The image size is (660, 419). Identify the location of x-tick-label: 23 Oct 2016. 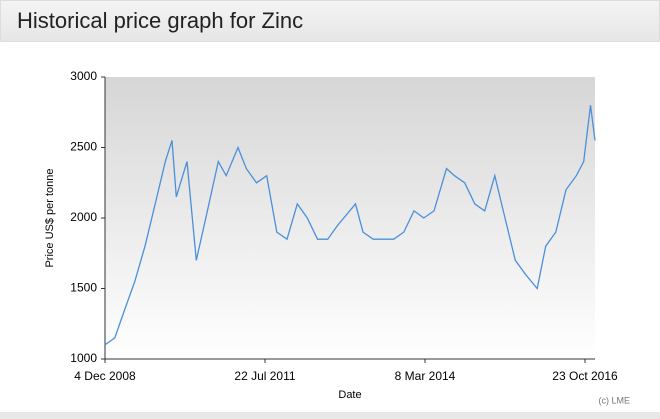
(585, 376).